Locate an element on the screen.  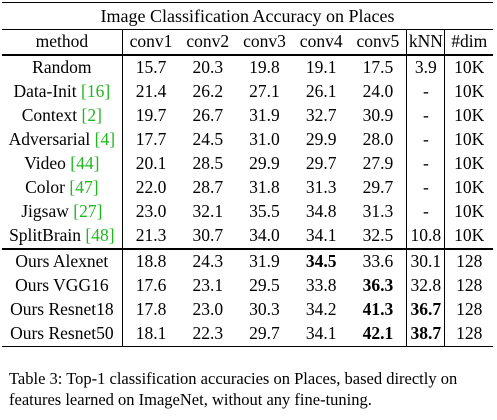
conv1-value: 18.8 is located at coordinates (151, 261).